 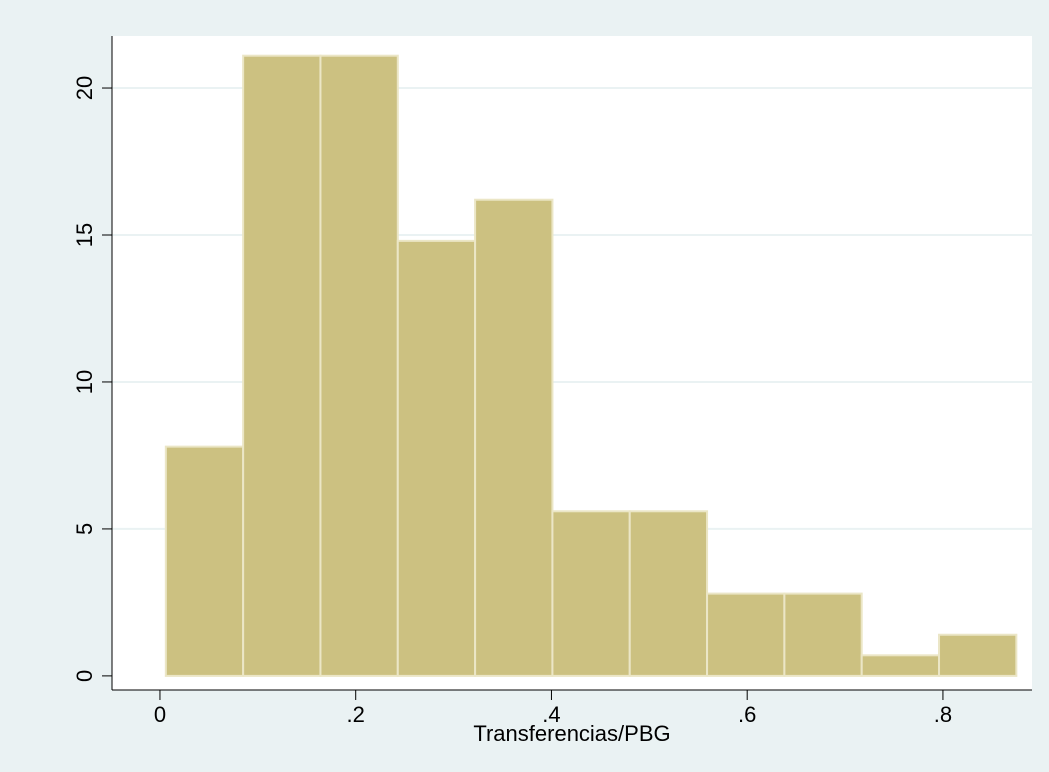 What do you see at coordinates (84, 676) in the screenshot?
I see `y-tick-label: 0` at bounding box center [84, 676].